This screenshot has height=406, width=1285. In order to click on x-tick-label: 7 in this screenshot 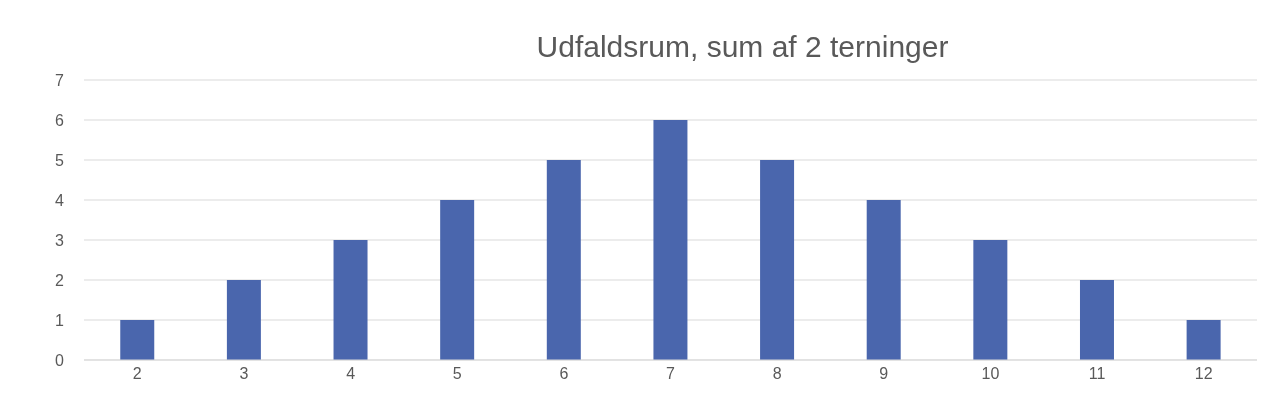, I will do `click(671, 374)`.